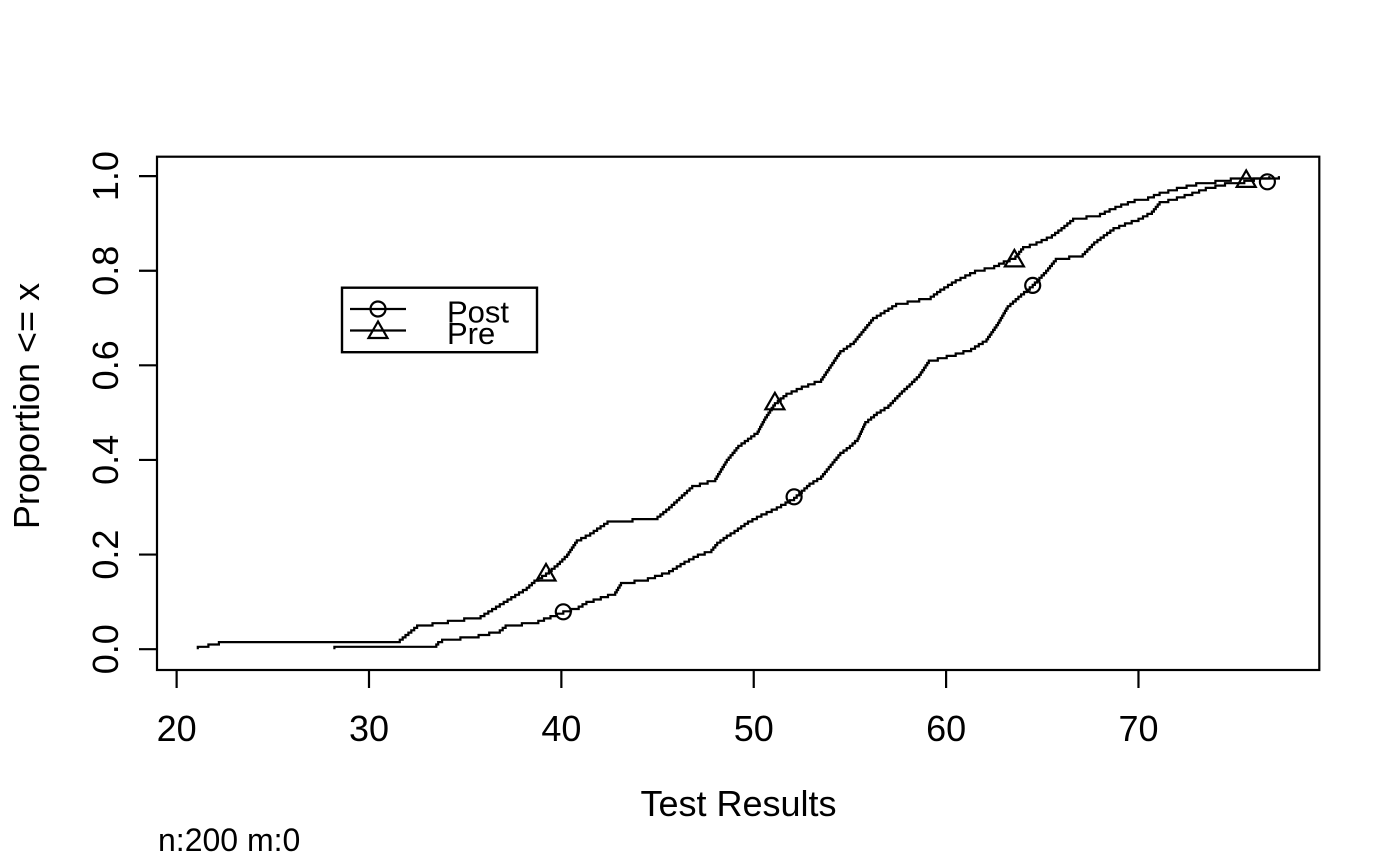  Describe the element at coordinates (754, 728) in the screenshot. I see `x-tick-label: 50` at that location.